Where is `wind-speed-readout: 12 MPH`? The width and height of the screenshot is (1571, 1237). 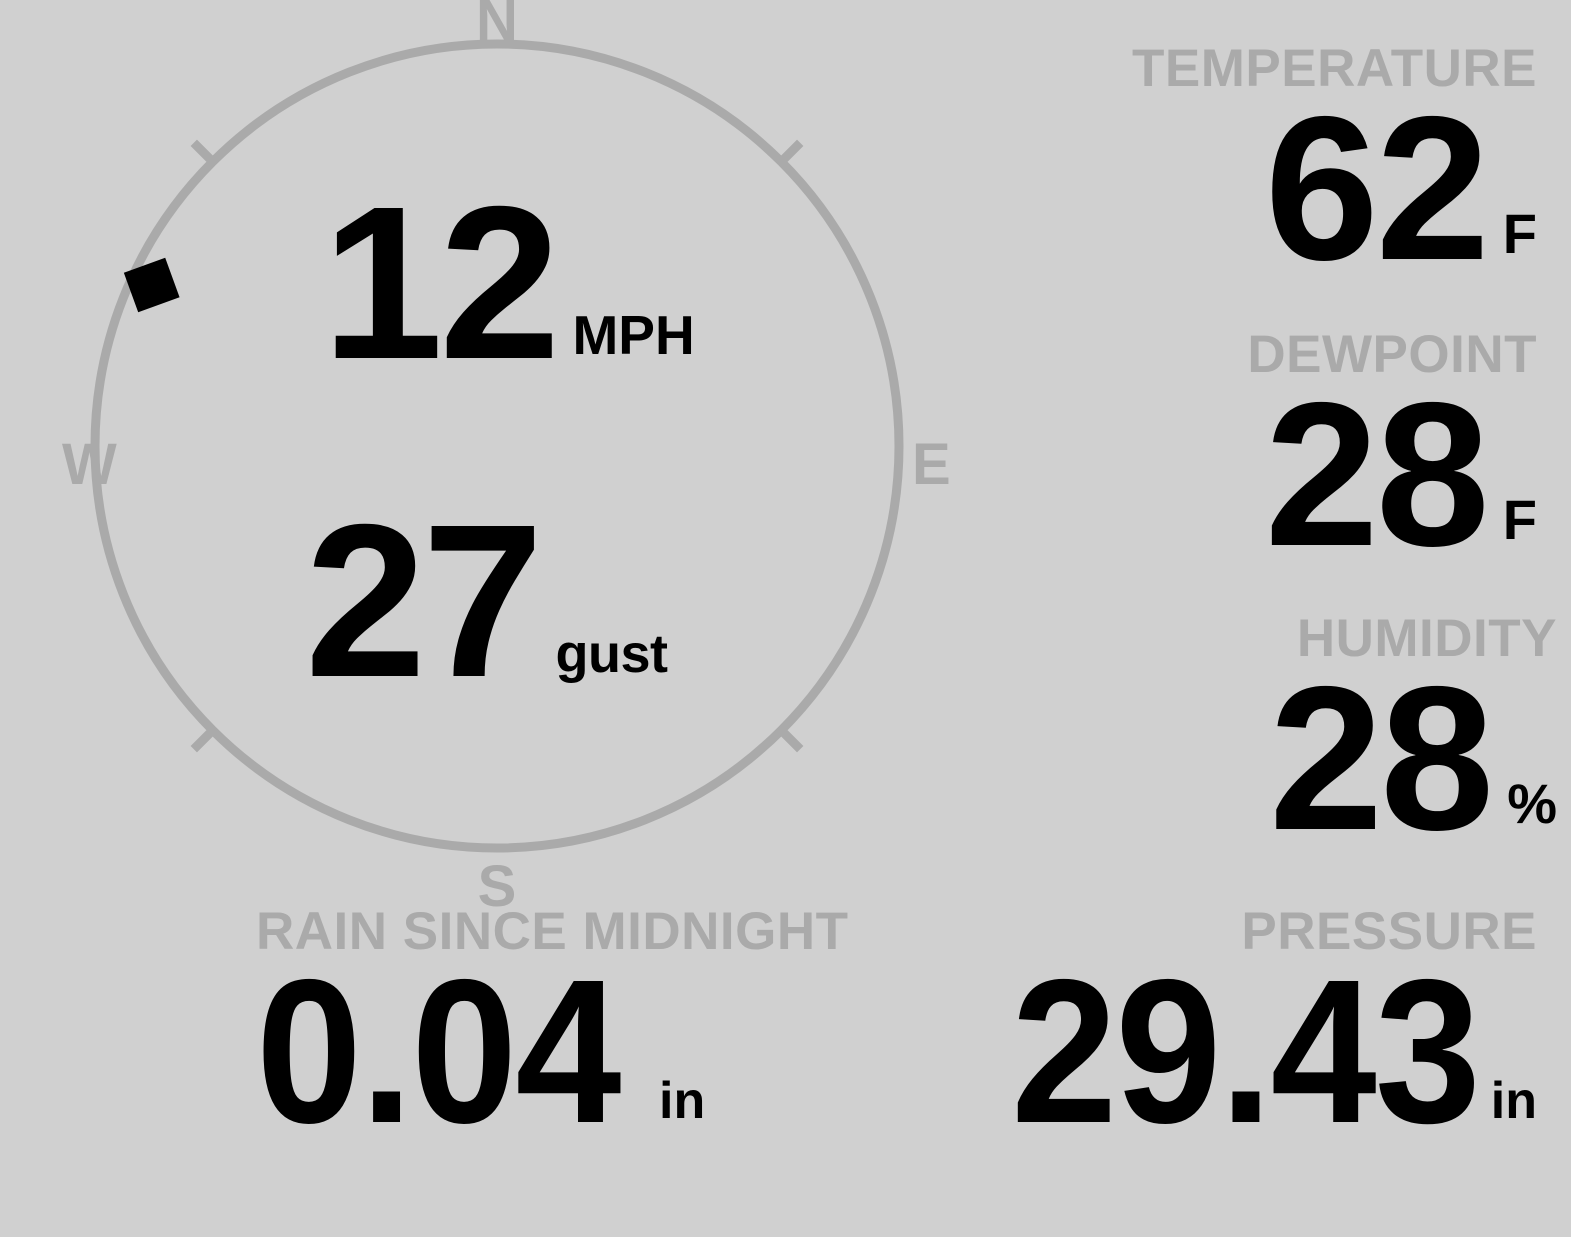 wind-speed-readout: 12 MPH is located at coordinates (508, 283).